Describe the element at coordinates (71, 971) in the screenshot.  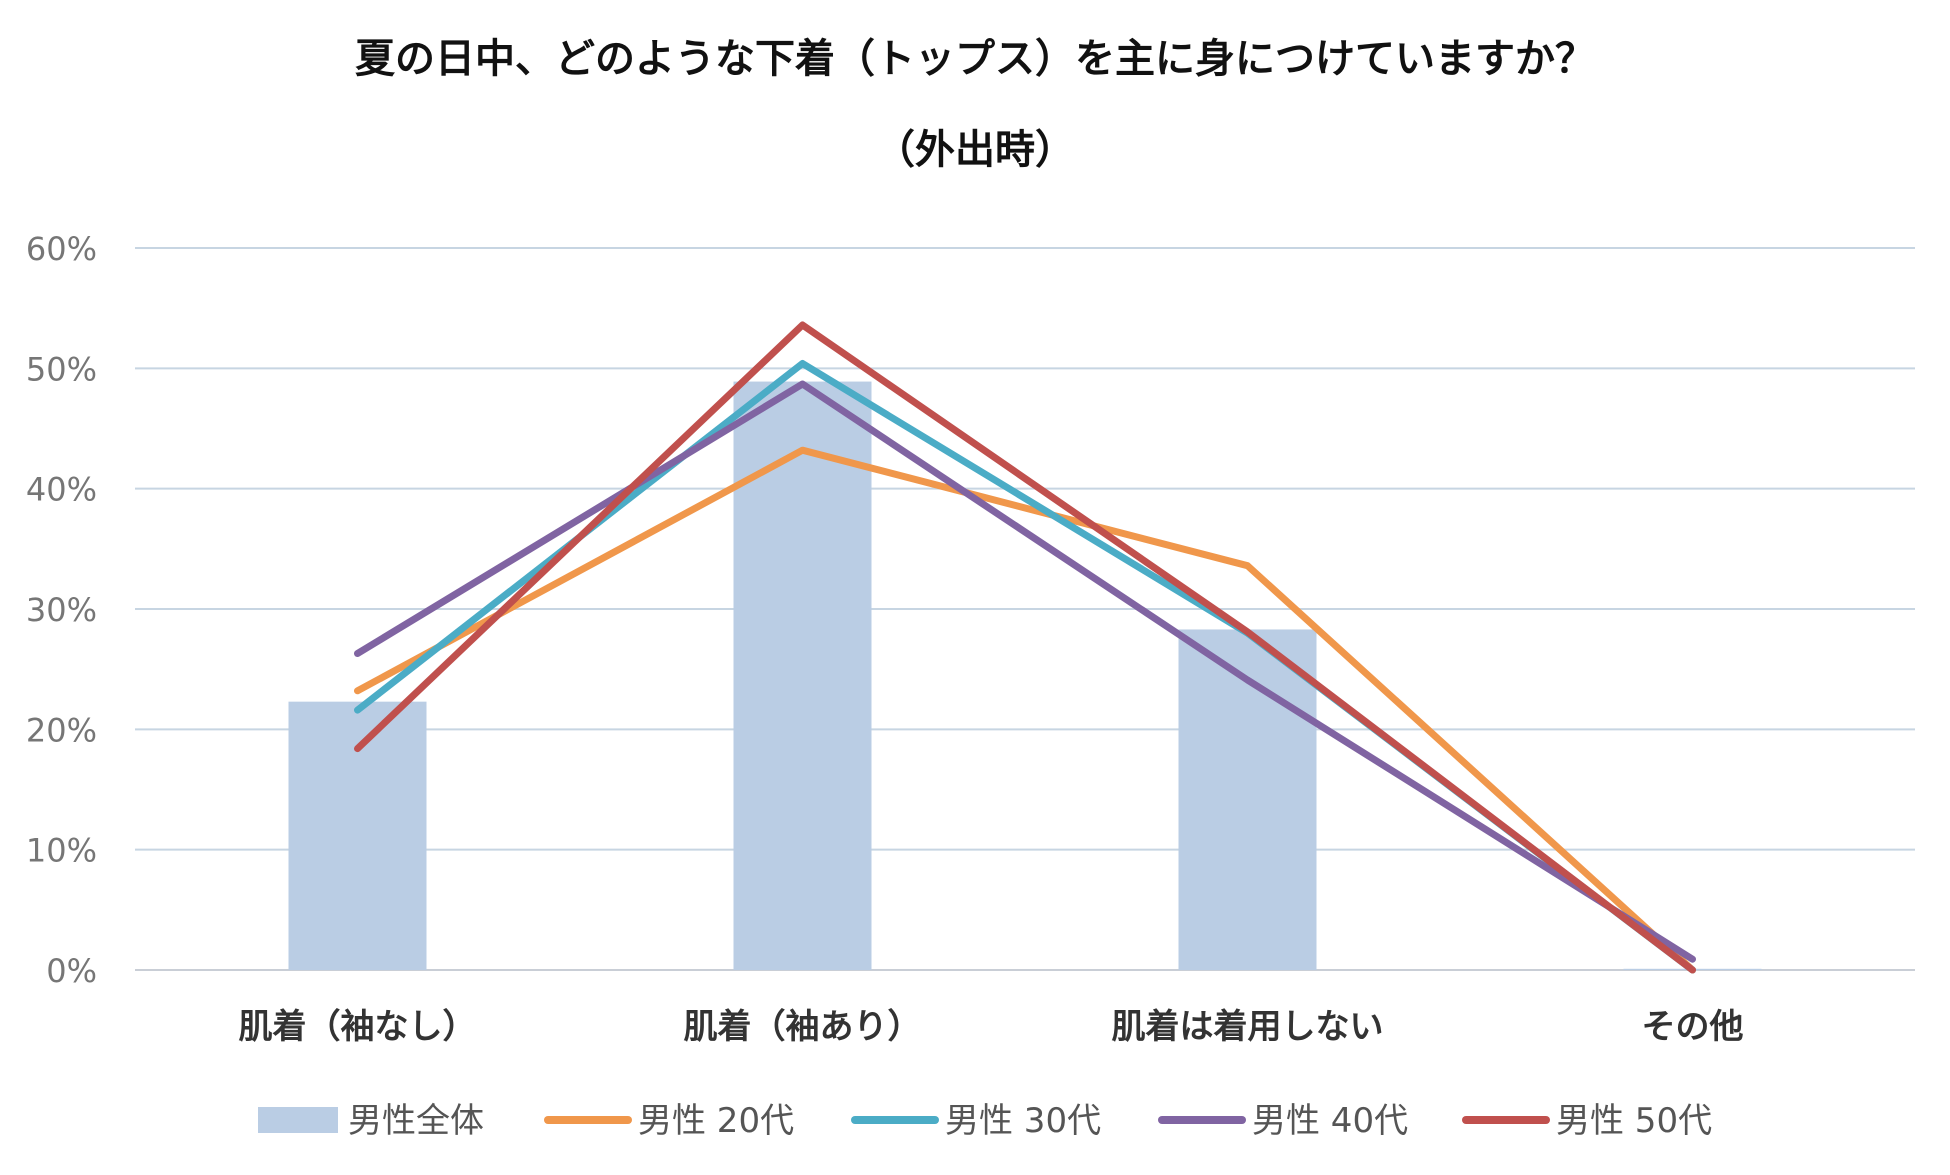
I see `y-tick-label: 0%` at that location.